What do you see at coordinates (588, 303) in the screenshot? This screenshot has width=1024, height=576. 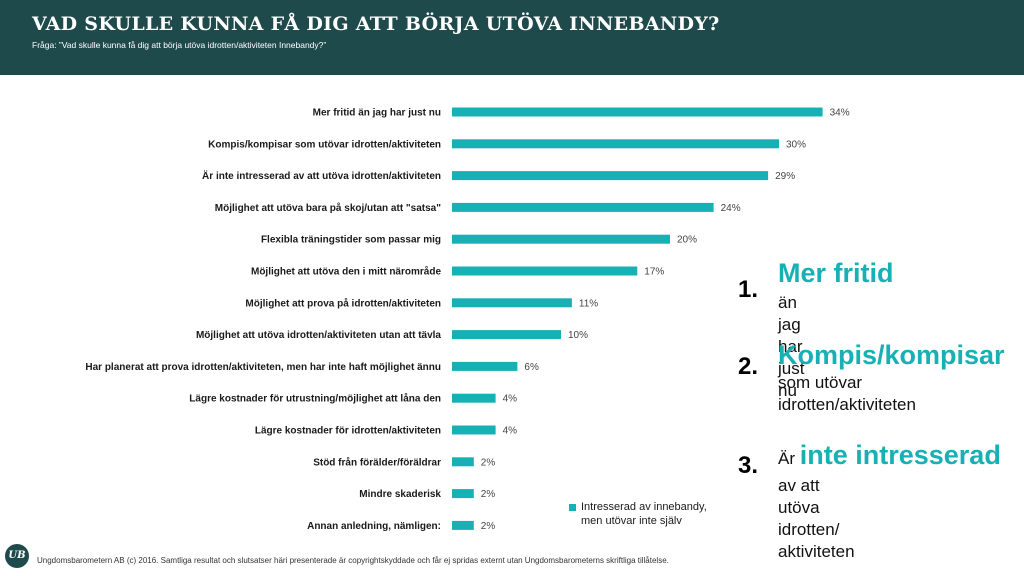 I see `data-label: 11%` at bounding box center [588, 303].